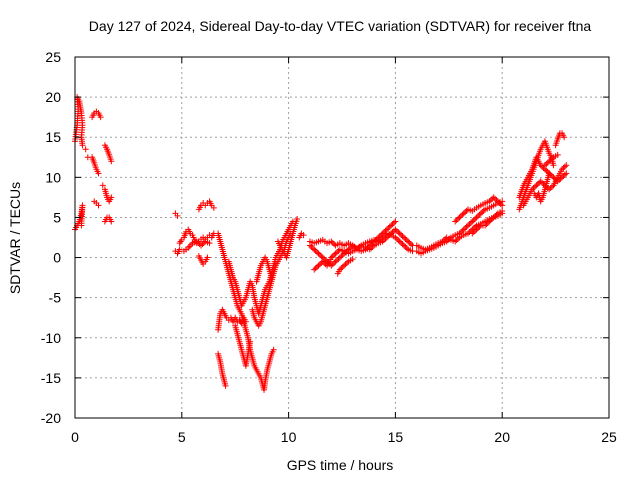  What do you see at coordinates (53, 177) in the screenshot?
I see `y-tick-label: 10` at bounding box center [53, 177].